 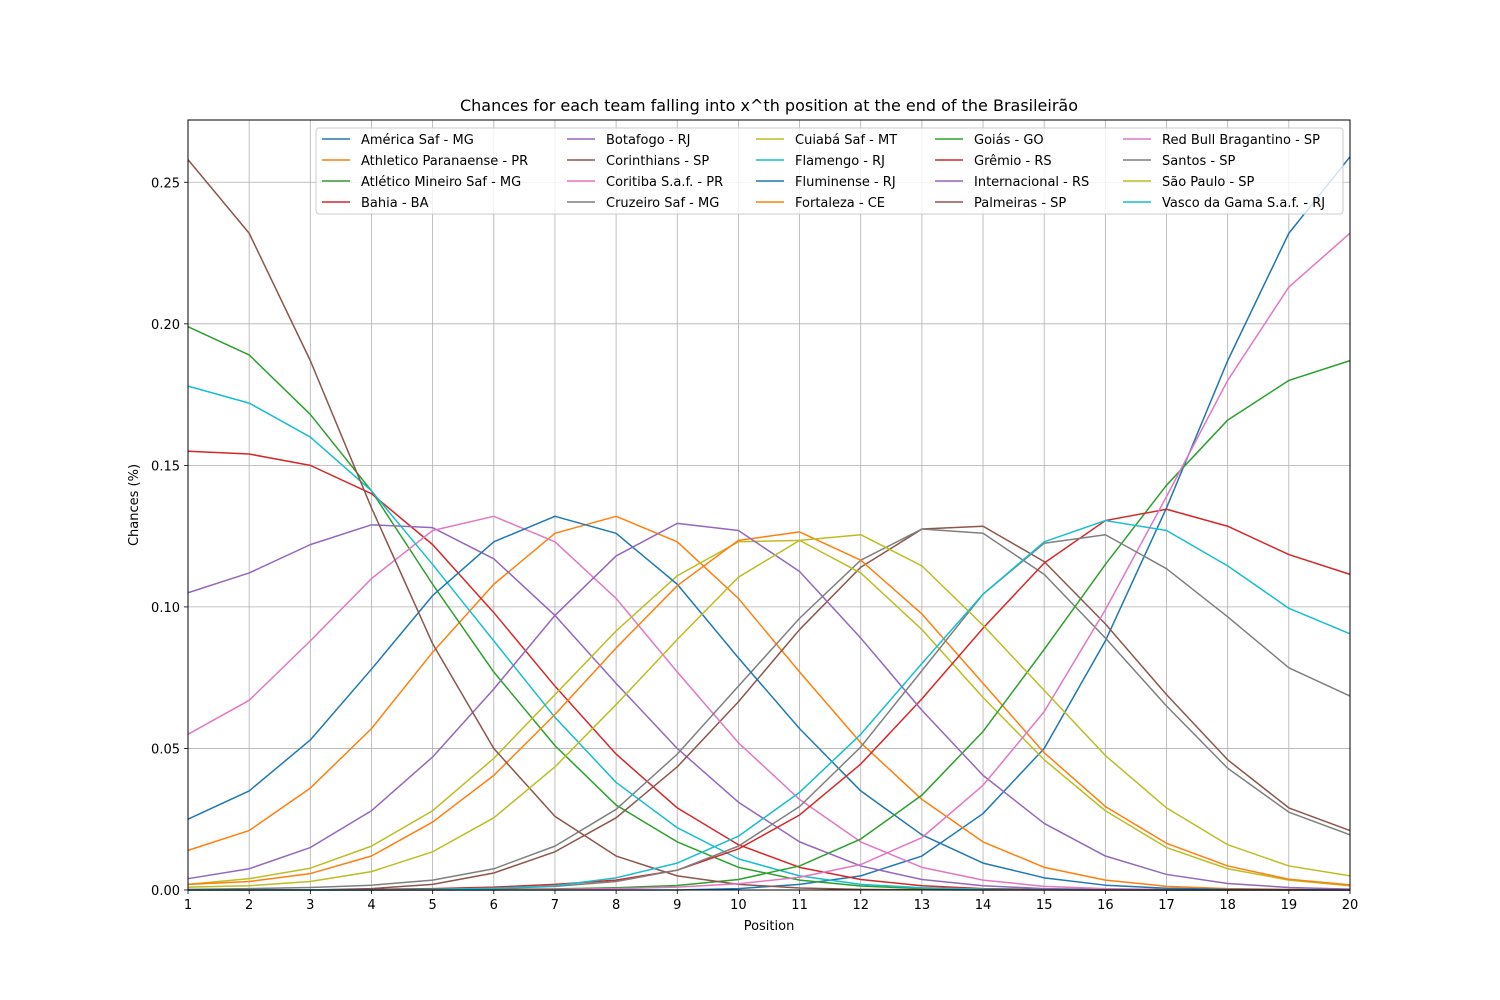 I want to click on y-tick-label: 0.20, so click(x=165, y=325).